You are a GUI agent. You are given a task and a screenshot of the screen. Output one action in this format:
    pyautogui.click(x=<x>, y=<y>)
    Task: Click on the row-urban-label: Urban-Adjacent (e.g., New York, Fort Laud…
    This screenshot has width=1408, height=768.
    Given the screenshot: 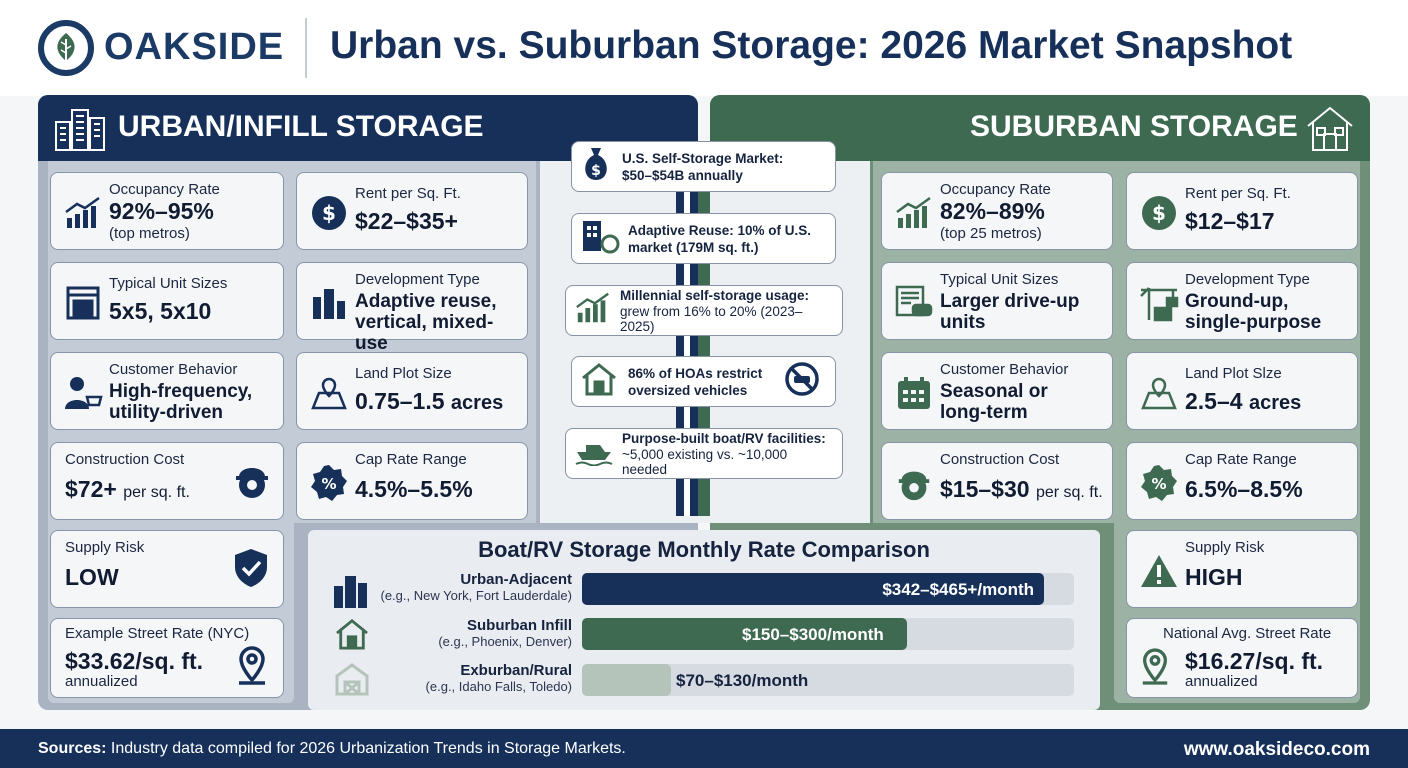 What is the action you would take?
    pyautogui.click(x=472, y=587)
    